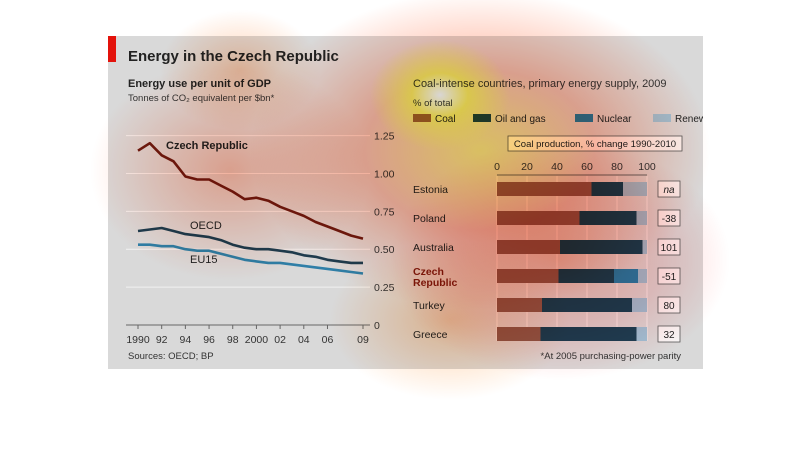  What do you see at coordinates (614, 119) in the screenshot?
I see `legend-label: Nuclear` at bounding box center [614, 119].